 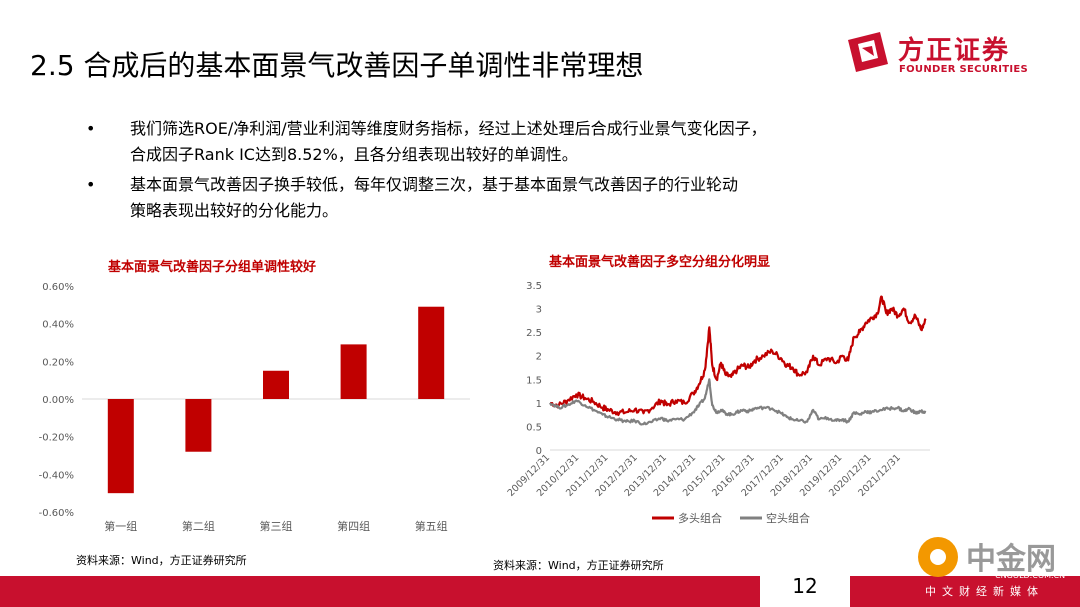 What do you see at coordinates (1030, 575) in the screenshot?
I see `watermark-url: CNGOLD.COM.CN` at bounding box center [1030, 575].